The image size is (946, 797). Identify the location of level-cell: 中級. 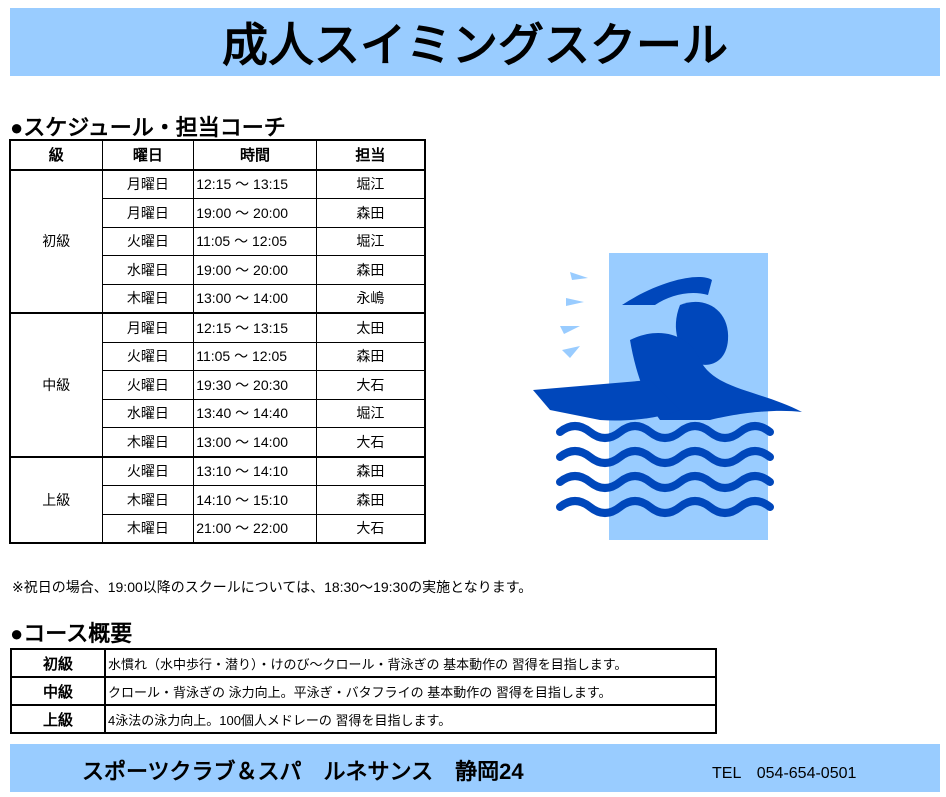
(56, 385).